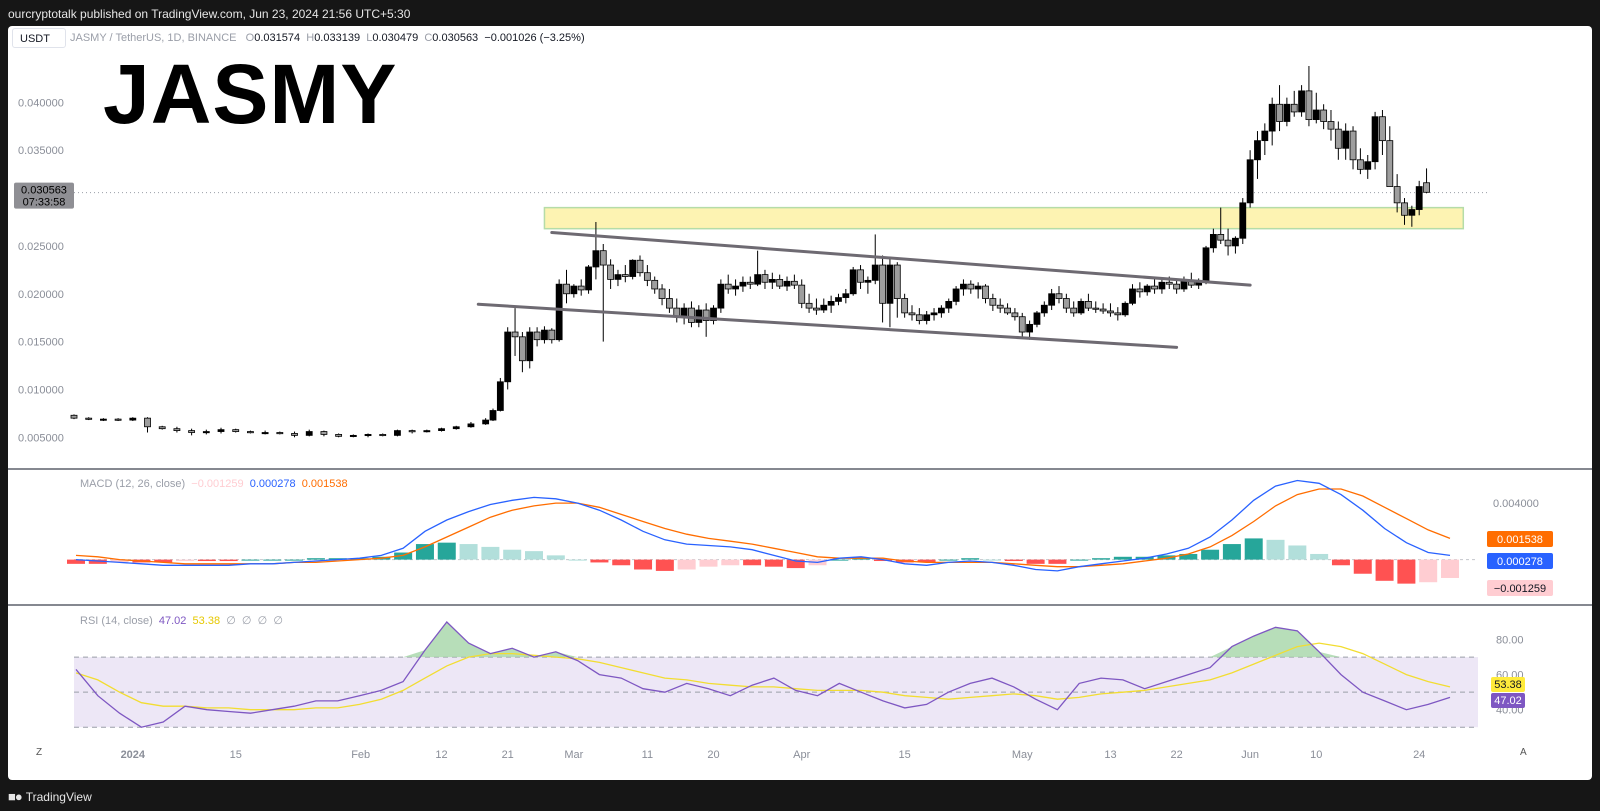 This screenshot has width=1600, height=811. What do you see at coordinates (508, 755) in the screenshot?
I see `time-tick-label: 21` at bounding box center [508, 755].